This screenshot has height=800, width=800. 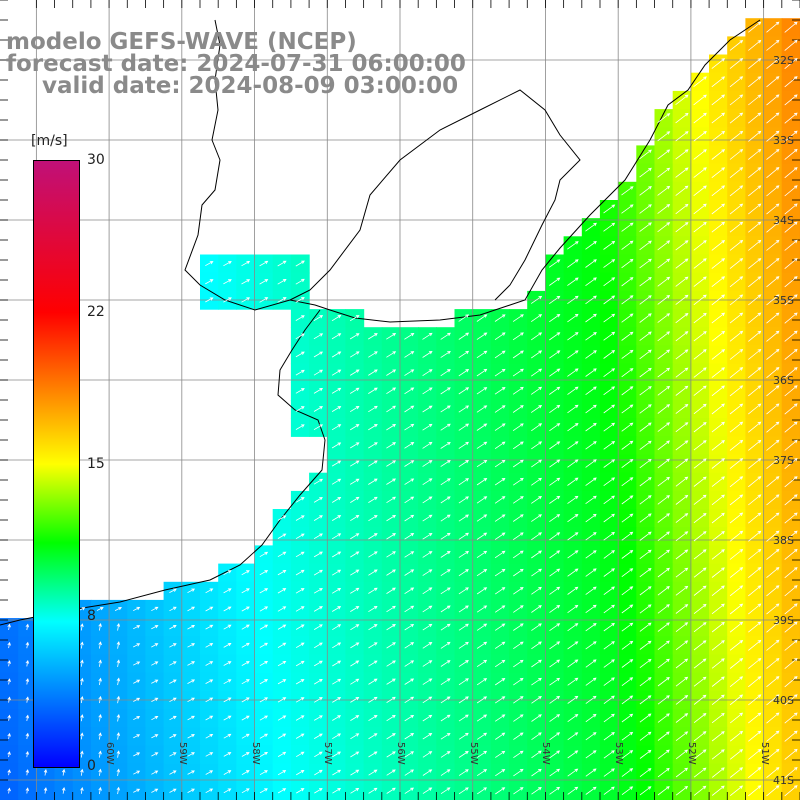 I want to click on lat-label: 34S, so click(x=783, y=220).